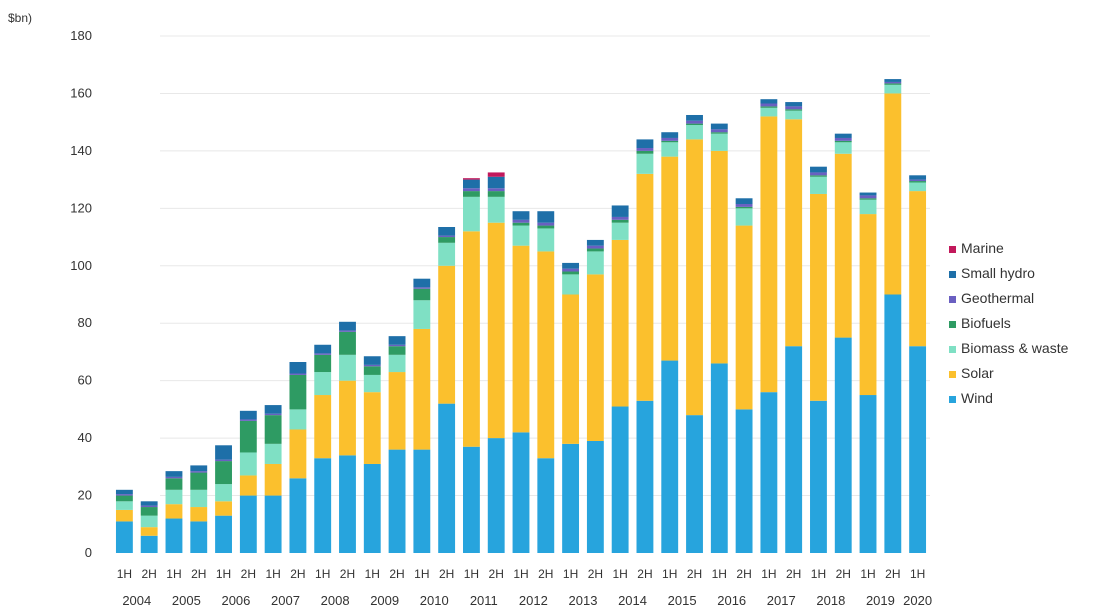 The width and height of the screenshot is (1114, 611). What do you see at coordinates (781, 600) in the screenshot?
I see `x-year-label: 2017` at bounding box center [781, 600].